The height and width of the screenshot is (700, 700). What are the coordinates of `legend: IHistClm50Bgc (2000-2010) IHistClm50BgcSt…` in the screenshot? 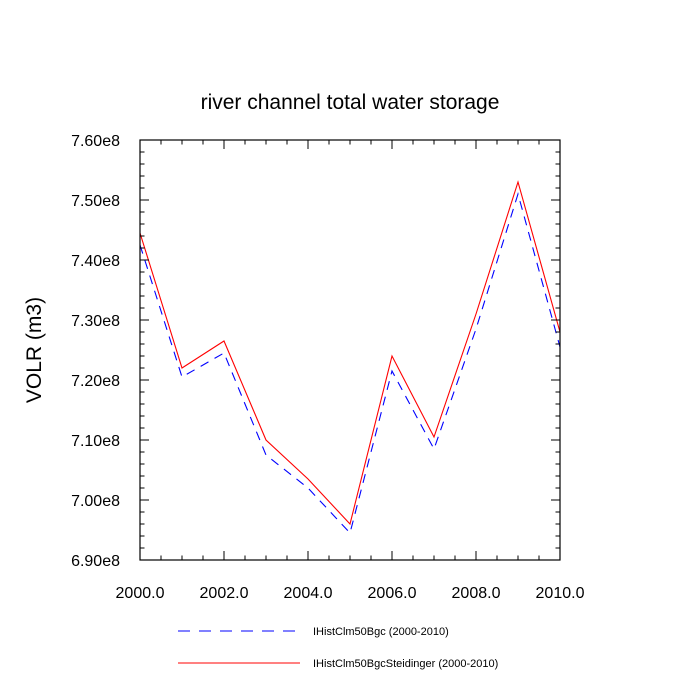 It's located at (338, 648).